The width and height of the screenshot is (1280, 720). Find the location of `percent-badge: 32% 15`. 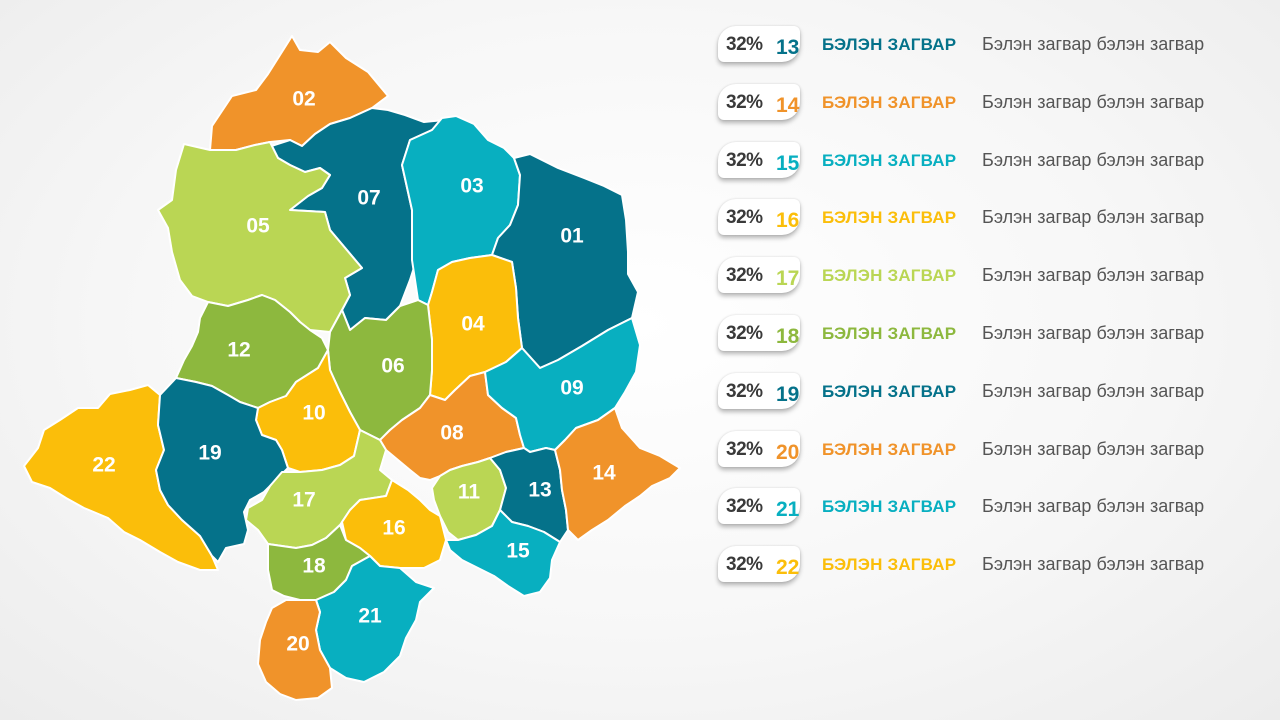

percent-badge: 32% 15 is located at coordinates (759, 159).